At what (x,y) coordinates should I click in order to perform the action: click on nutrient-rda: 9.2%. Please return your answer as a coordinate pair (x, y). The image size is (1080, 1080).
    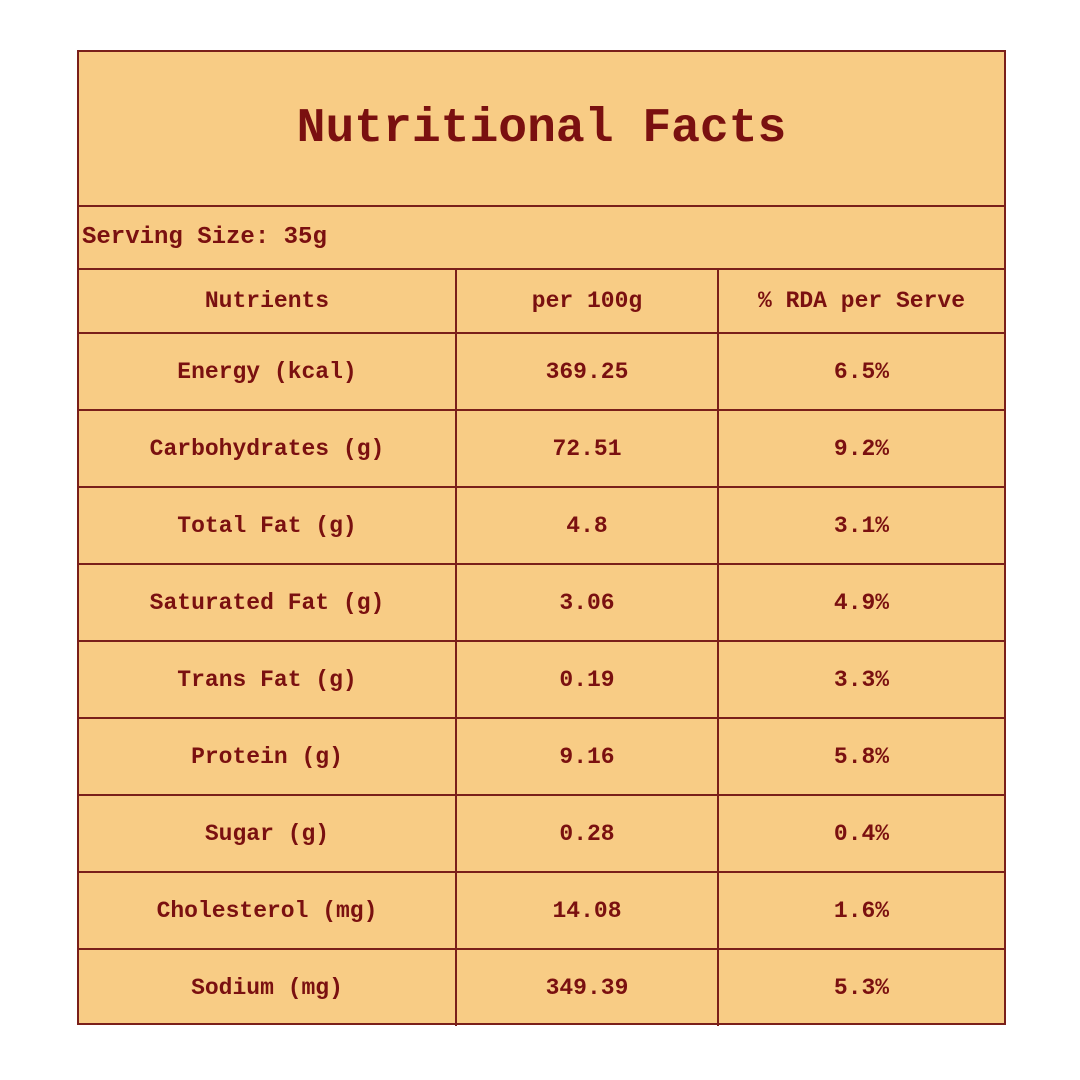
    Looking at the image, I should click on (861, 449).